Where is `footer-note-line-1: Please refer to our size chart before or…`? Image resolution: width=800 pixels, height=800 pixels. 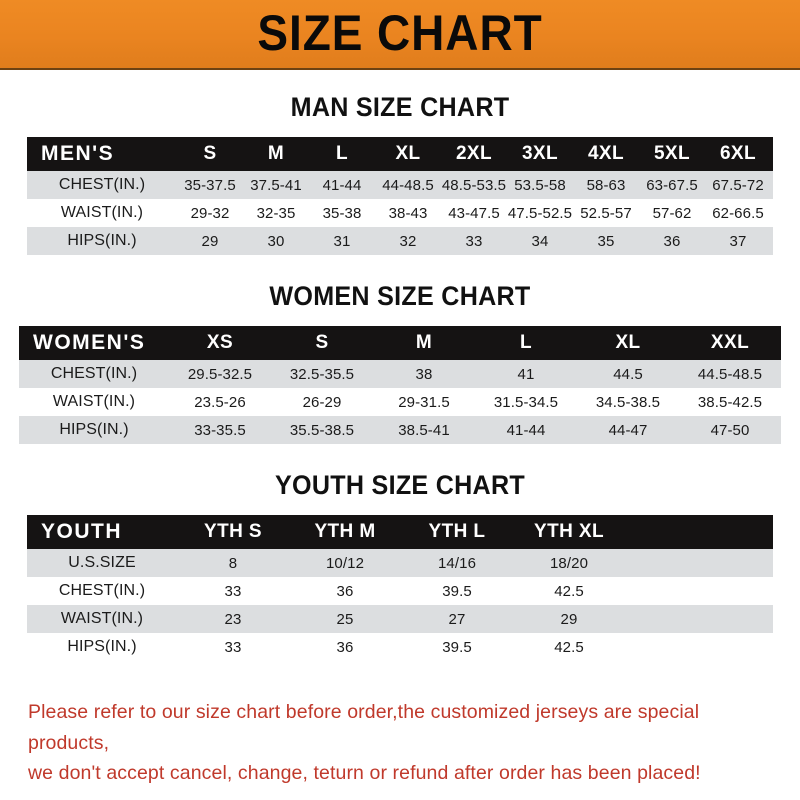 footer-note-line-1: Please refer to our size chart before or… is located at coordinates (364, 727).